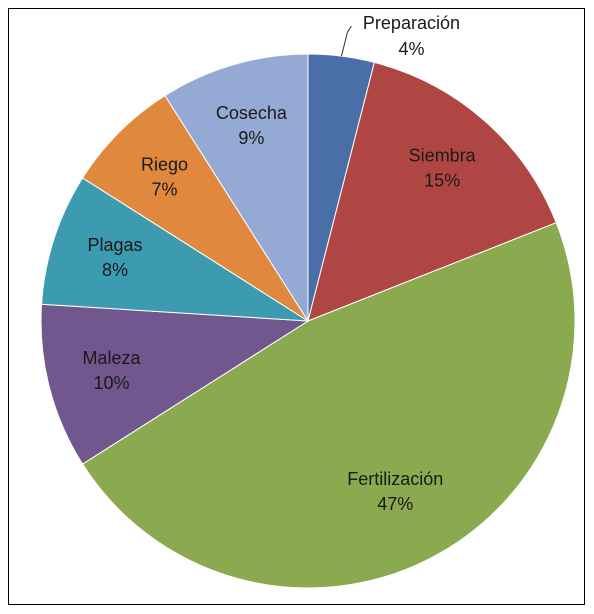 The height and width of the screenshot is (614, 594). What do you see at coordinates (111, 358) in the screenshot?
I see `slice-label: Maleza` at bounding box center [111, 358].